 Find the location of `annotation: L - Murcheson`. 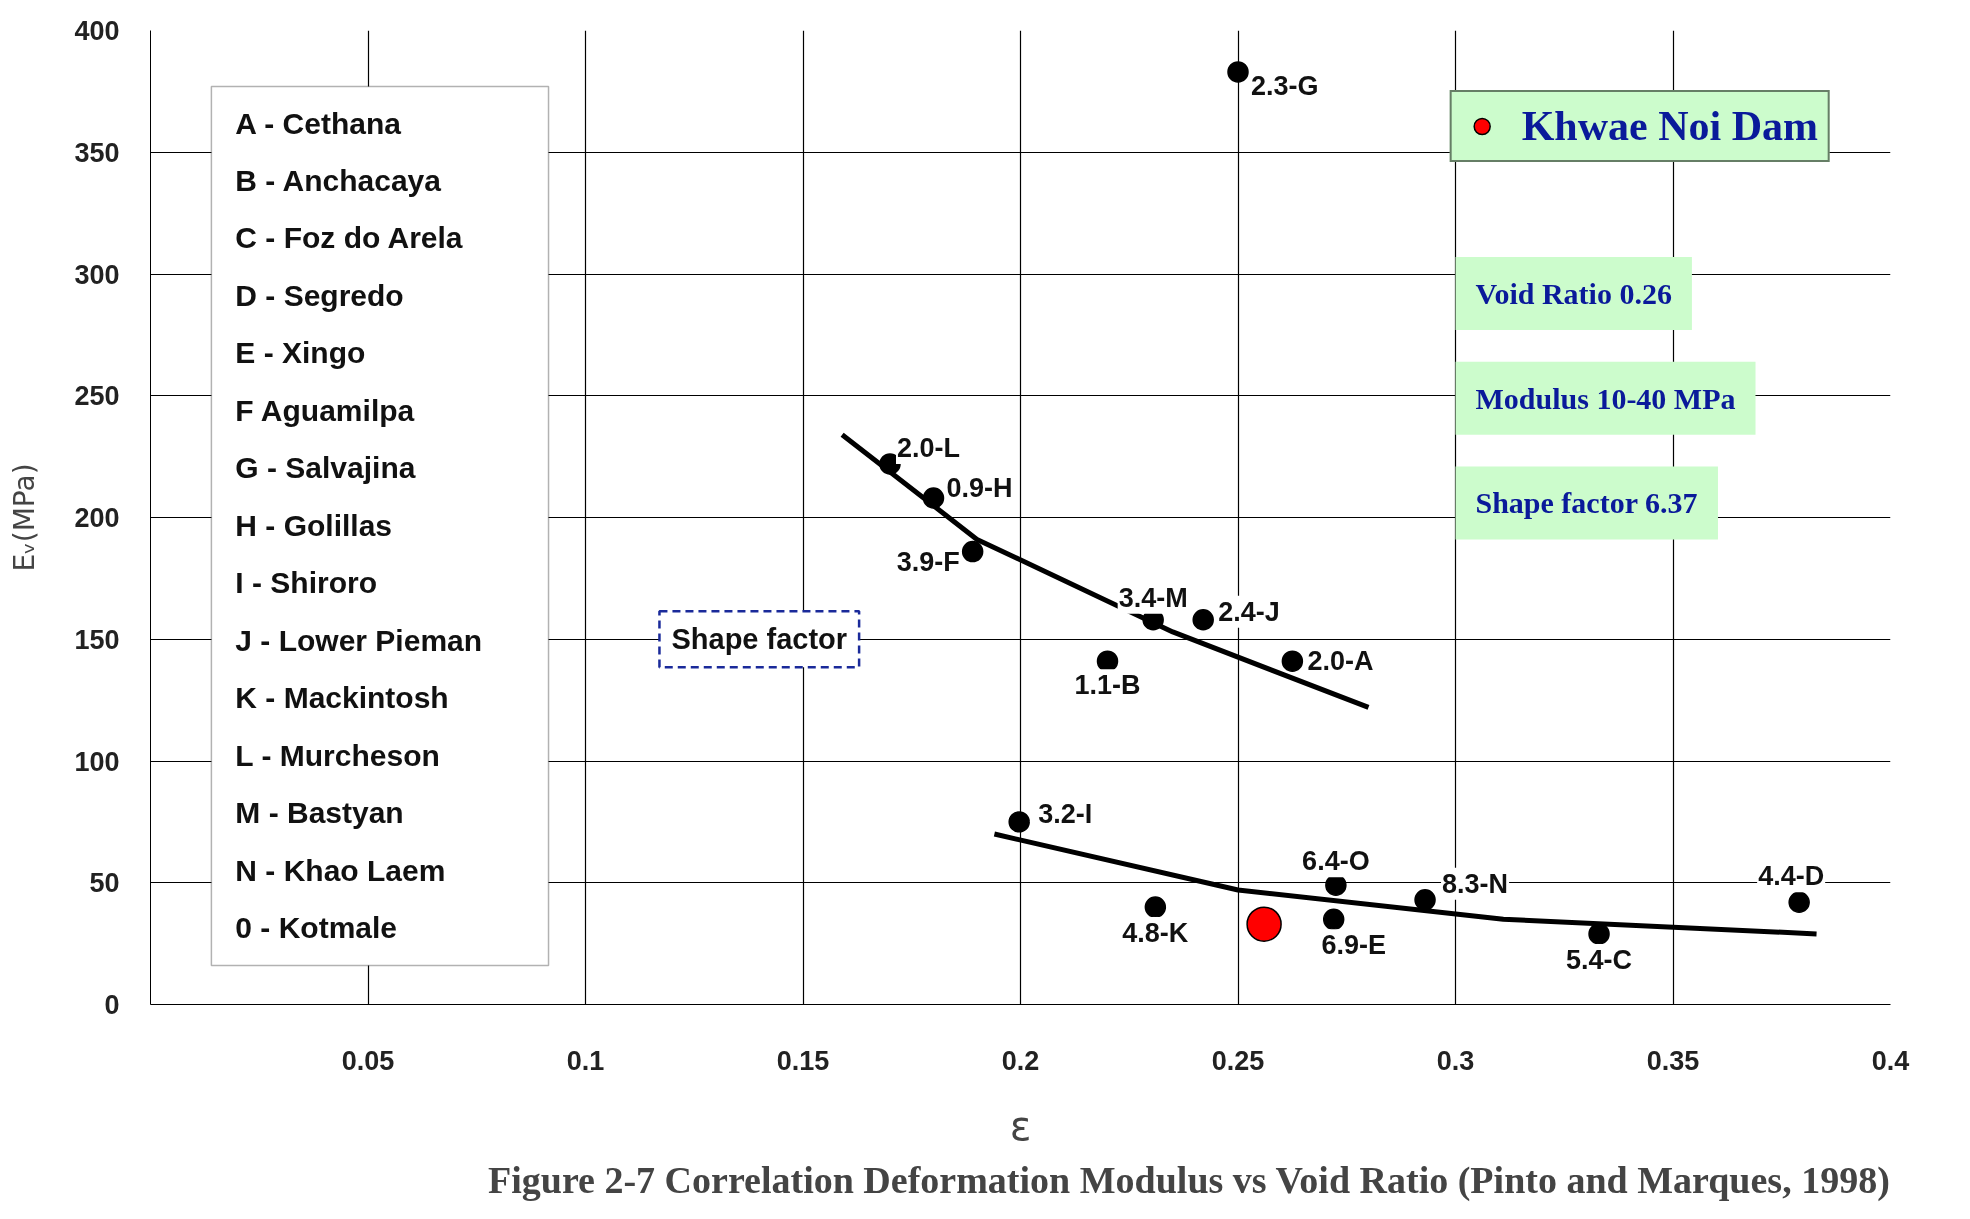

annotation: L - Murcheson is located at coordinates (337, 755).